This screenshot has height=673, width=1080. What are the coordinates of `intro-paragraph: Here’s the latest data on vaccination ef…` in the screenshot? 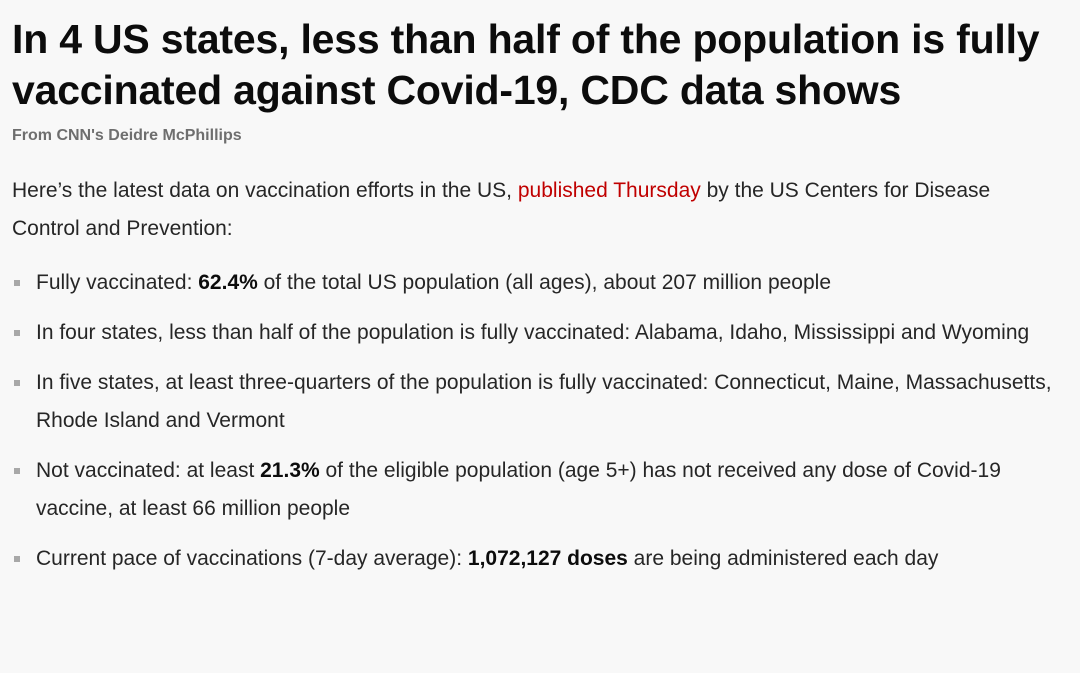 It's located at (536, 210).